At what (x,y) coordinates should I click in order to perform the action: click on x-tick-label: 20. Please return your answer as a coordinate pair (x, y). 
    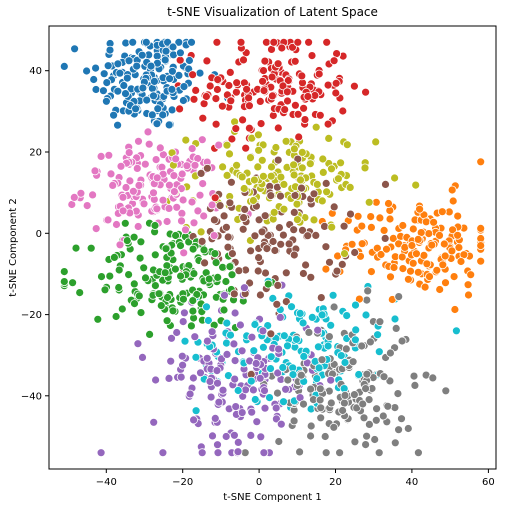
    Looking at the image, I should click on (335, 482).